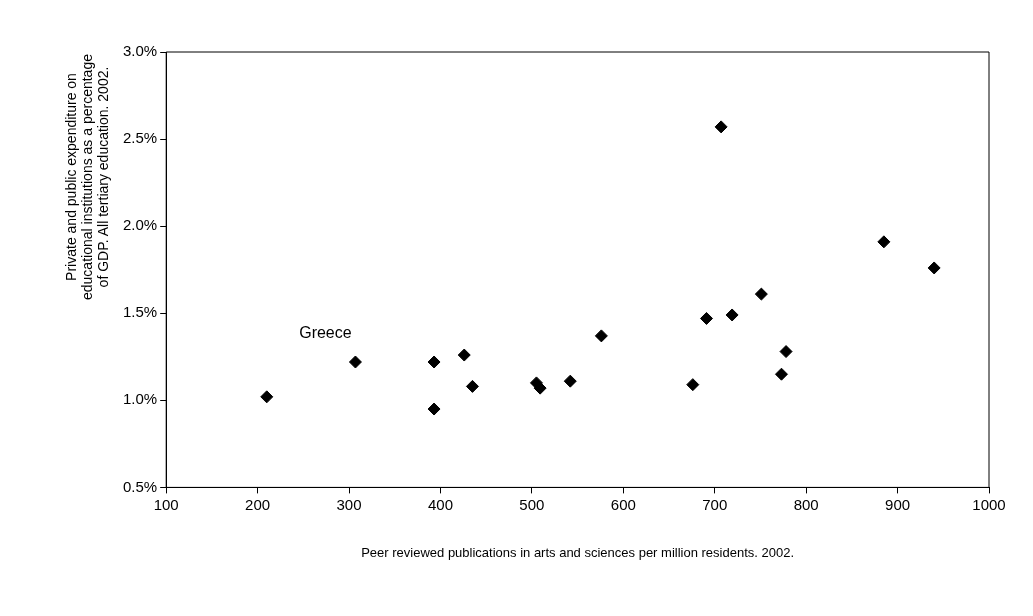 The image size is (1033, 616). What do you see at coordinates (349, 504) in the screenshot?
I see `x-tick-label: 300` at bounding box center [349, 504].